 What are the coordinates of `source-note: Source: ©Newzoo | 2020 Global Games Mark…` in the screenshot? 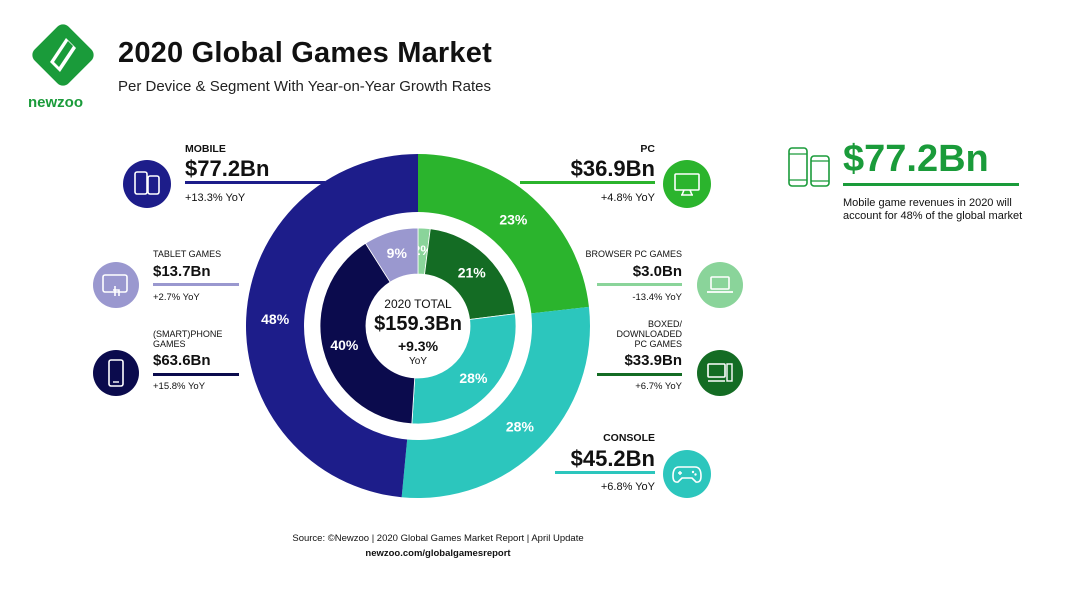 It's located at (438, 538).